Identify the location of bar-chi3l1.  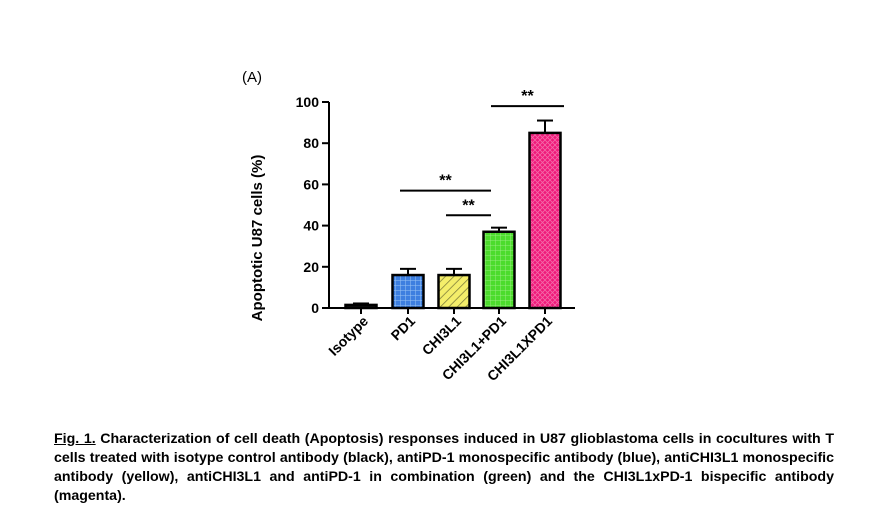
(454, 291).